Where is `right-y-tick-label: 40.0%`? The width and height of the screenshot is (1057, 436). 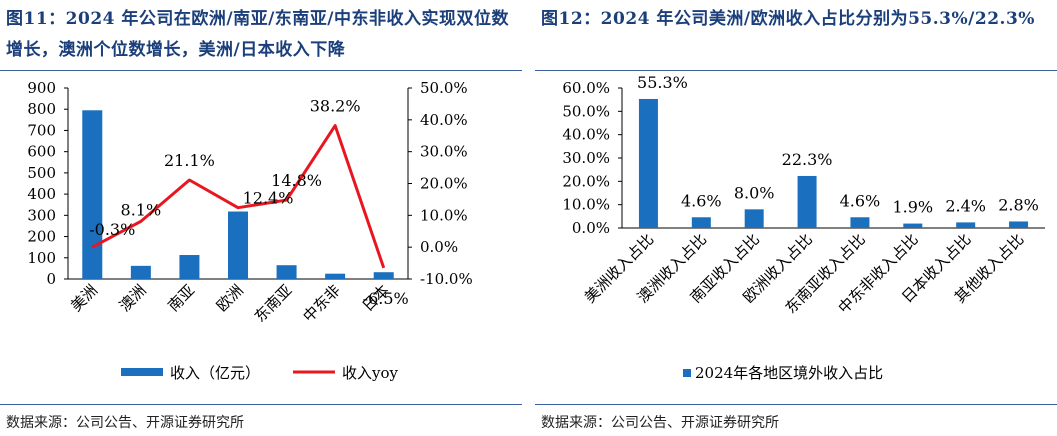 right-y-tick-label: 40.0% is located at coordinates (444, 120).